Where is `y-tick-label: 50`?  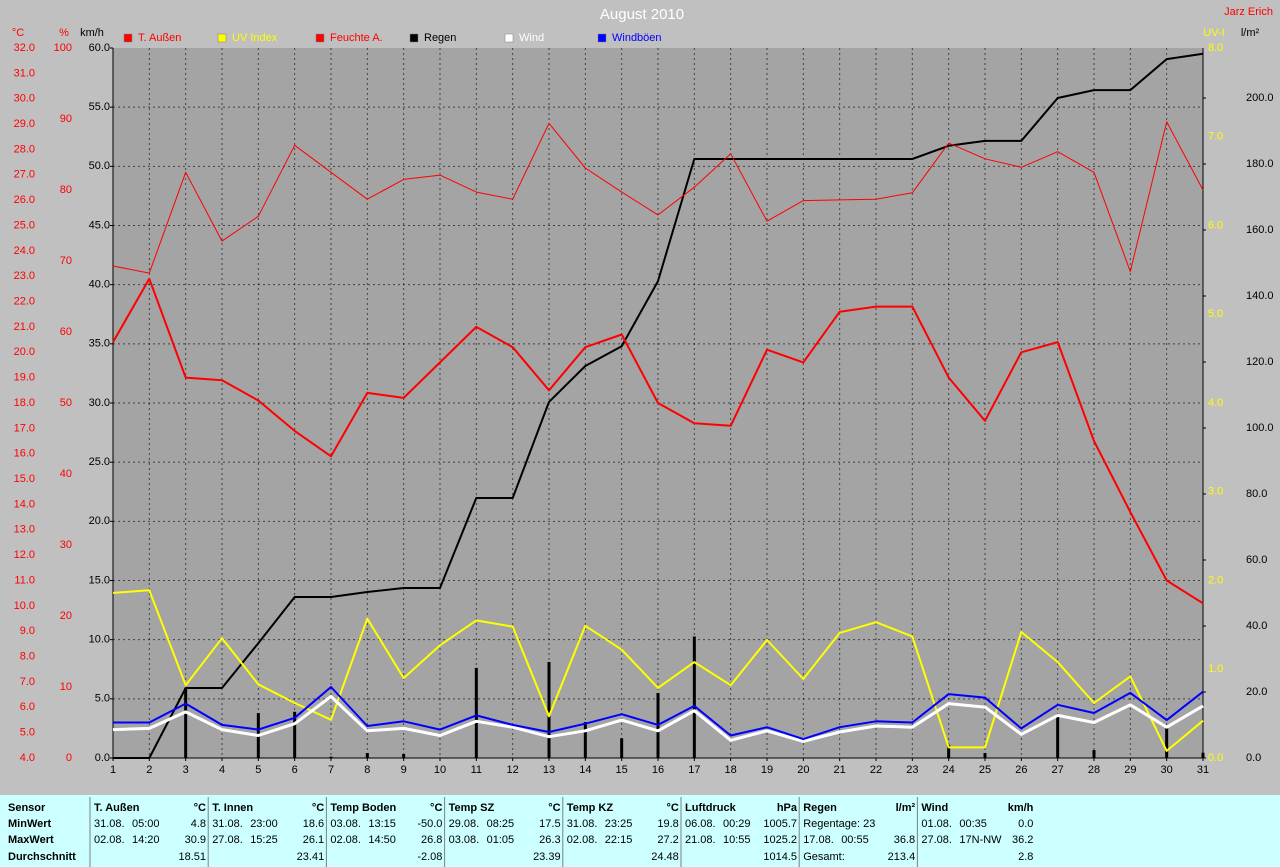
y-tick-label: 50 is located at coordinates (66, 403).